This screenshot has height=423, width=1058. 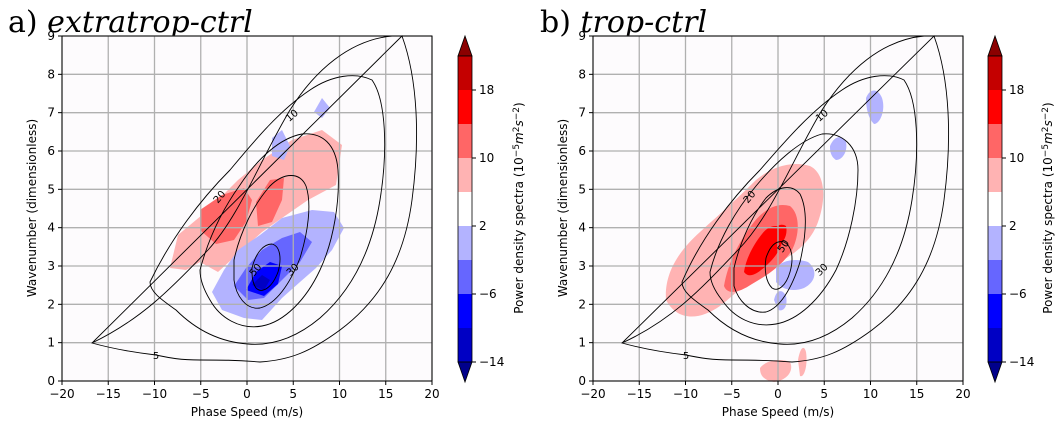 What do you see at coordinates (623, 22) in the screenshot?
I see `panel-b-title: b) trop-ctrl` at bounding box center [623, 22].